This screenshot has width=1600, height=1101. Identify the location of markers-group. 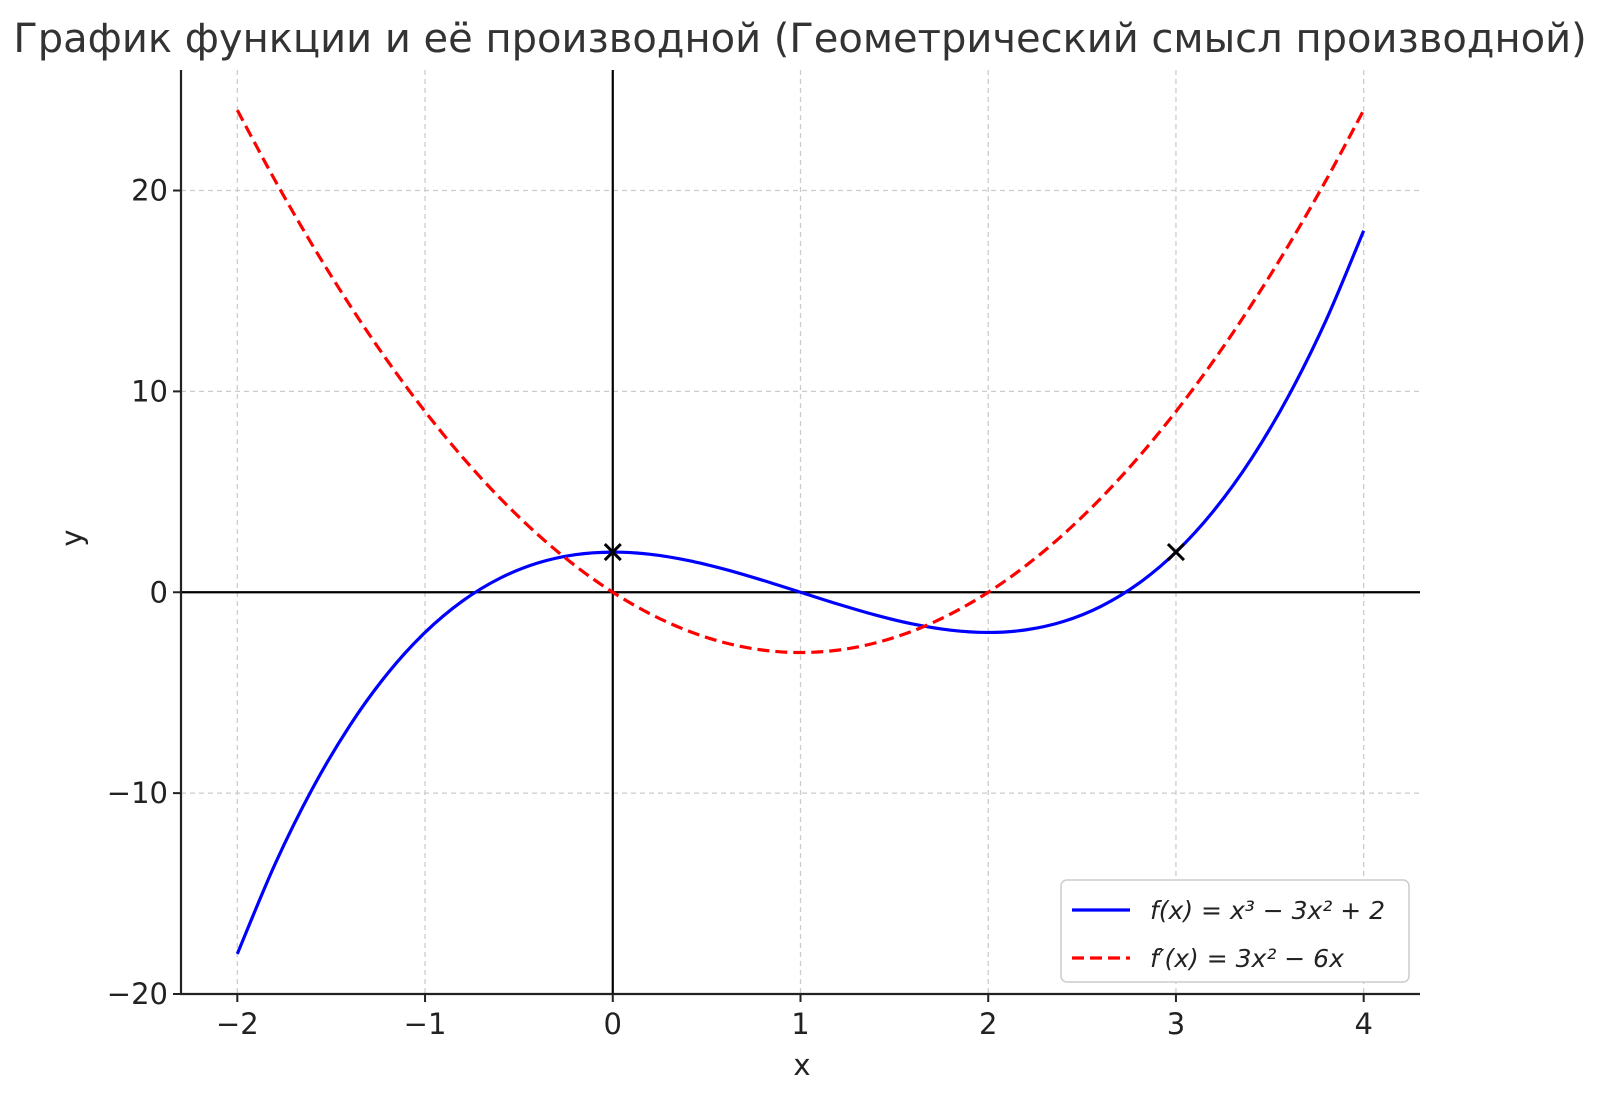
(894, 552).